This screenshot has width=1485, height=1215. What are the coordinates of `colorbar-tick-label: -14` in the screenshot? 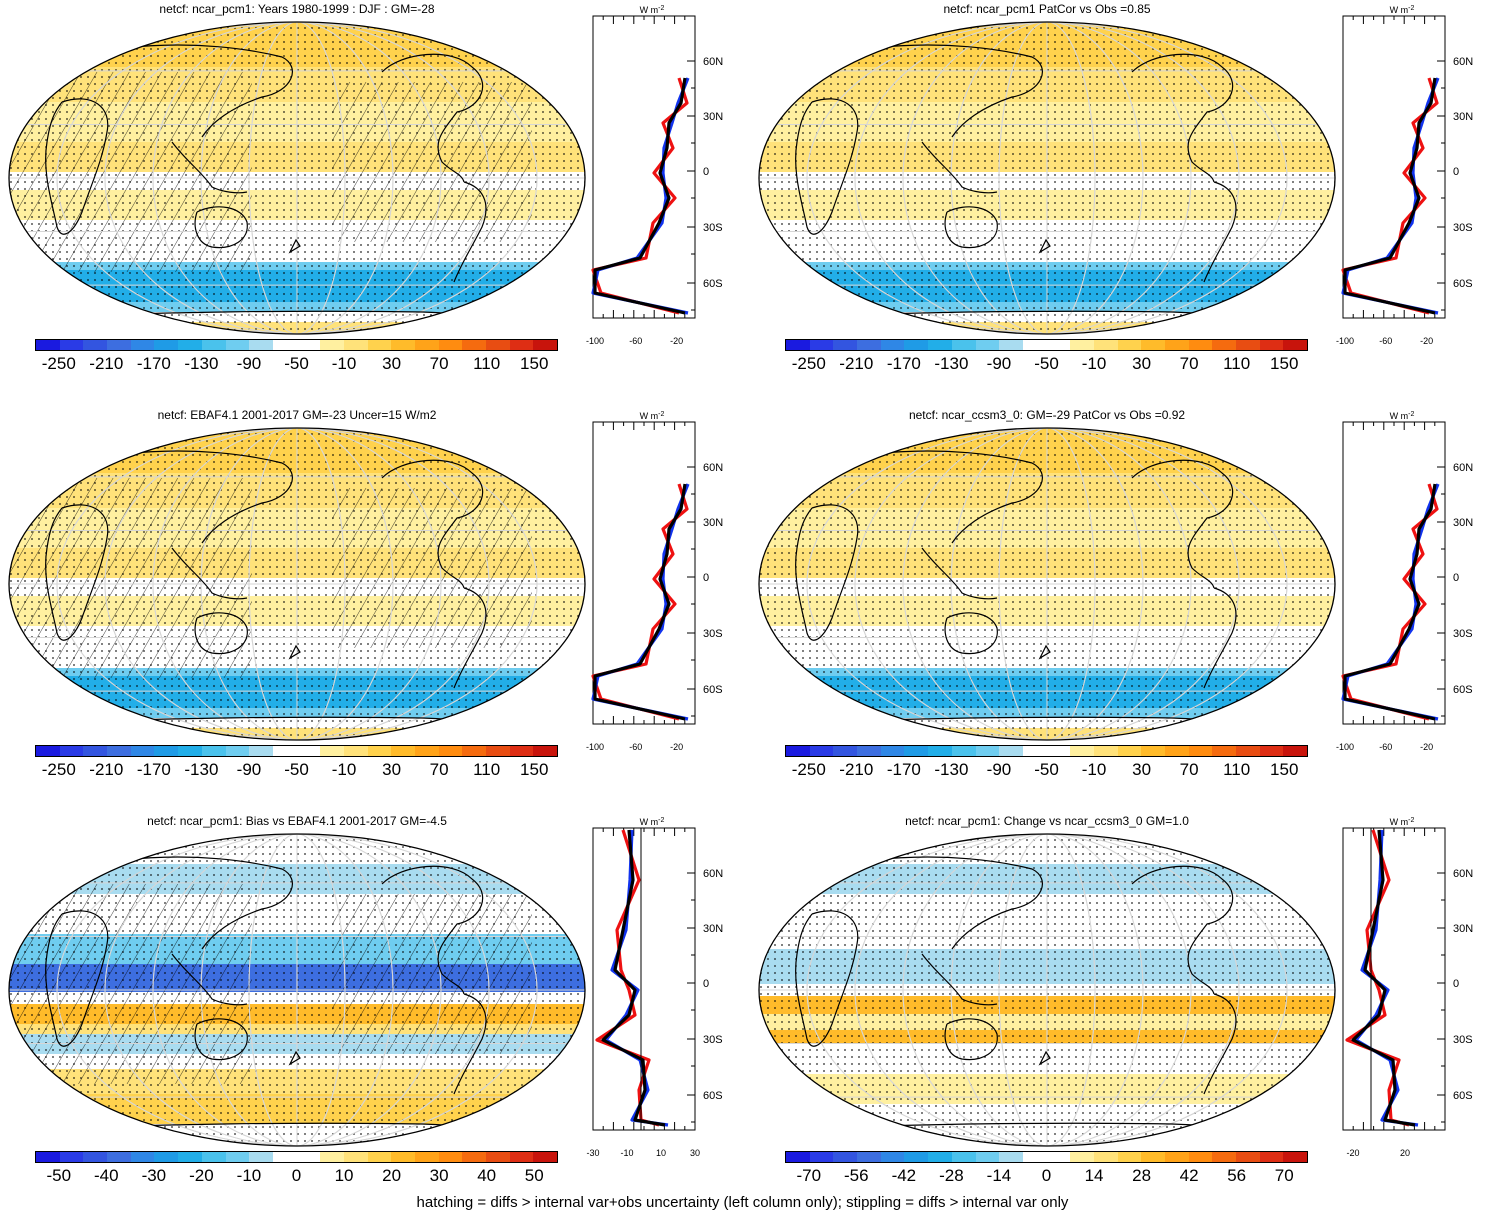 It's located at (999, 1175).